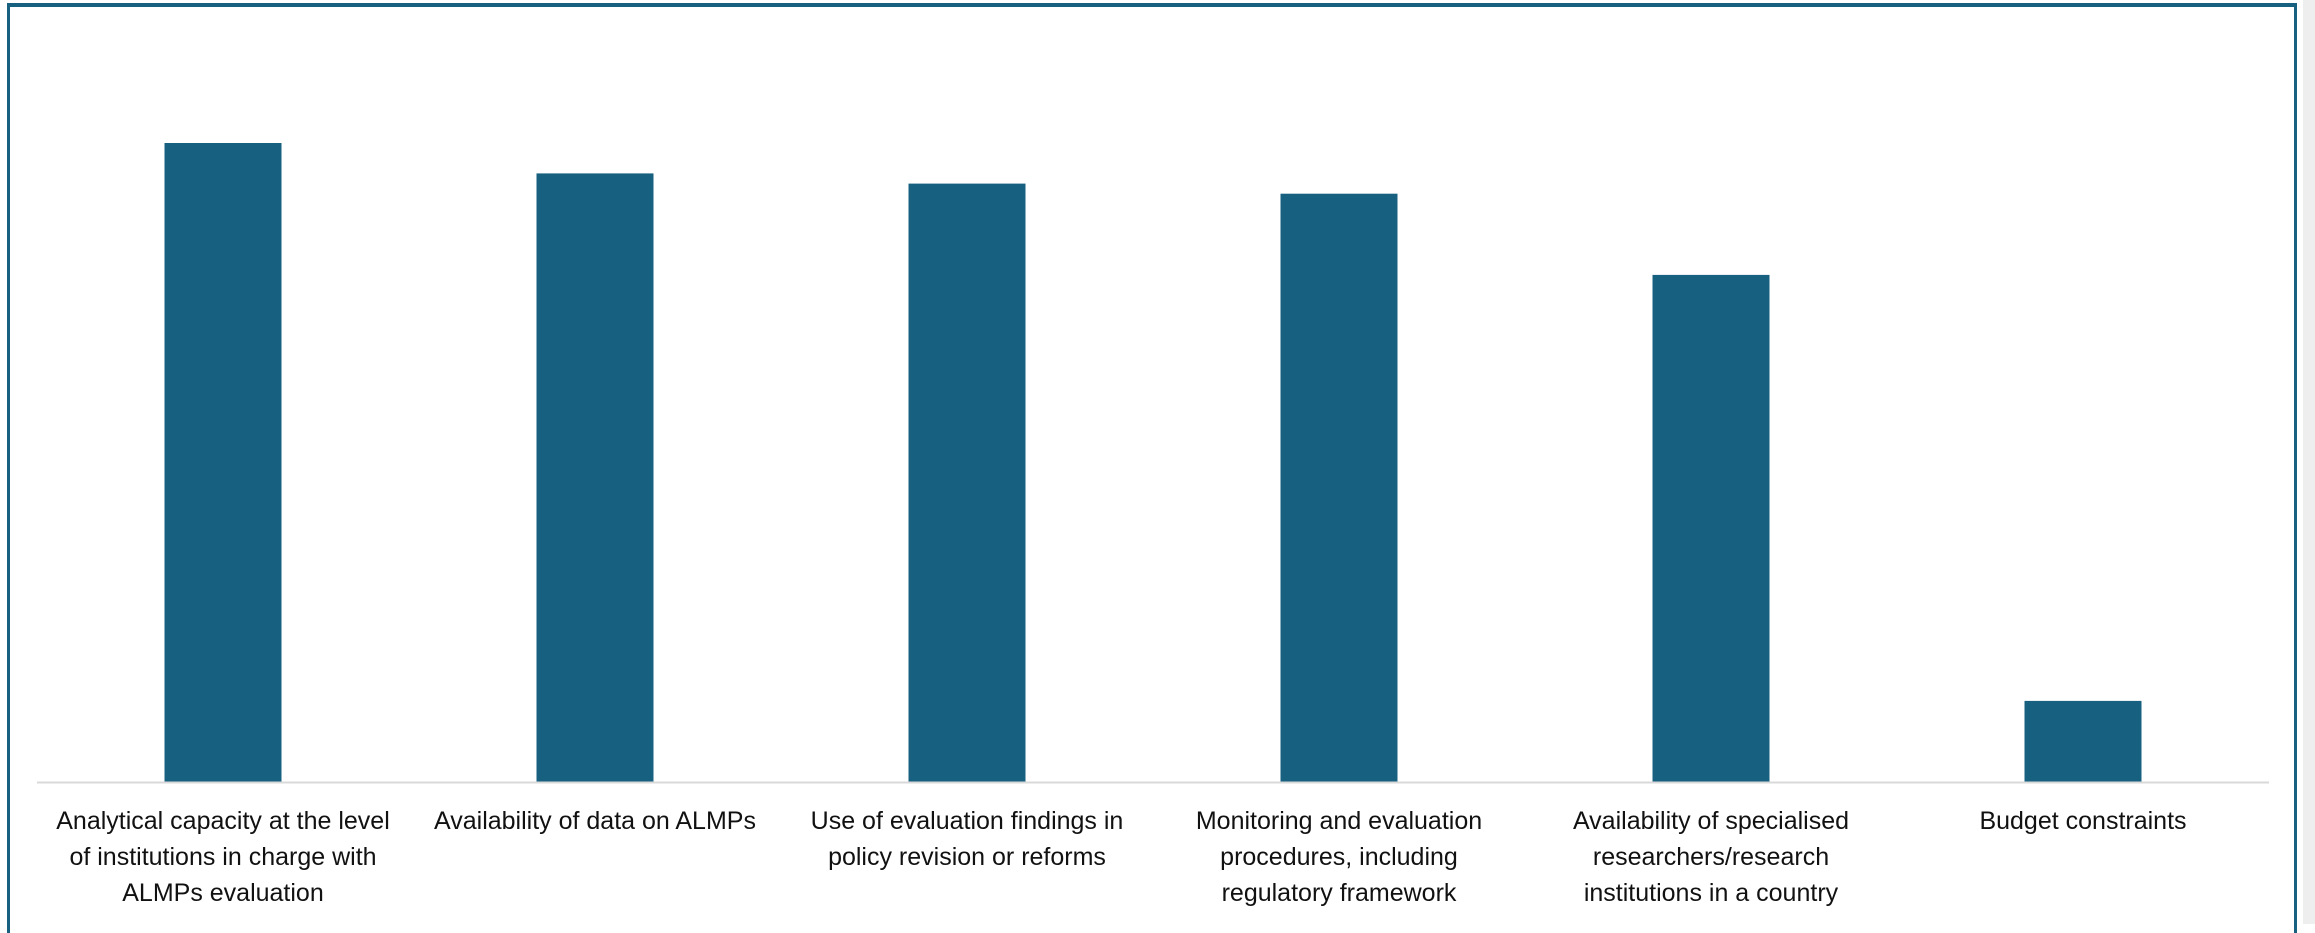 This screenshot has height=933, width=2315. What do you see at coordinates (967, 857) in the screenshot?
I see `category-label-line: policy revision or reforms` at bounding box center [967, 857].